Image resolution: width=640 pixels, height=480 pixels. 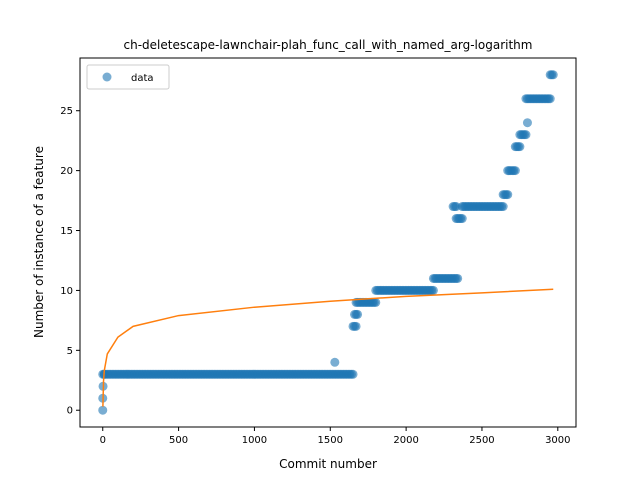 What do you see at coordinates (70, 351) in the screenshot?
I see `y-tick-label: 5` at bounding box center [70, 351].